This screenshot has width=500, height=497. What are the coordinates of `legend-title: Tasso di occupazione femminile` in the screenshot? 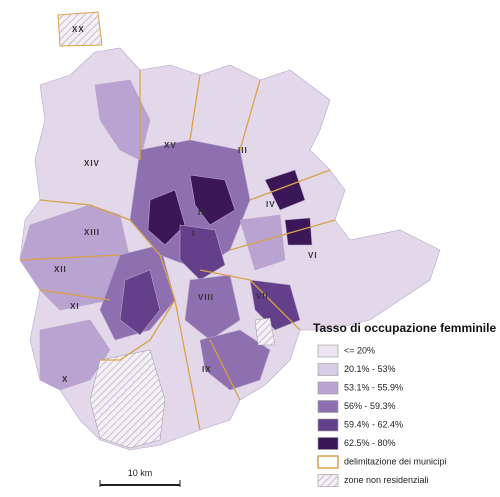 It's located at (404, 328).